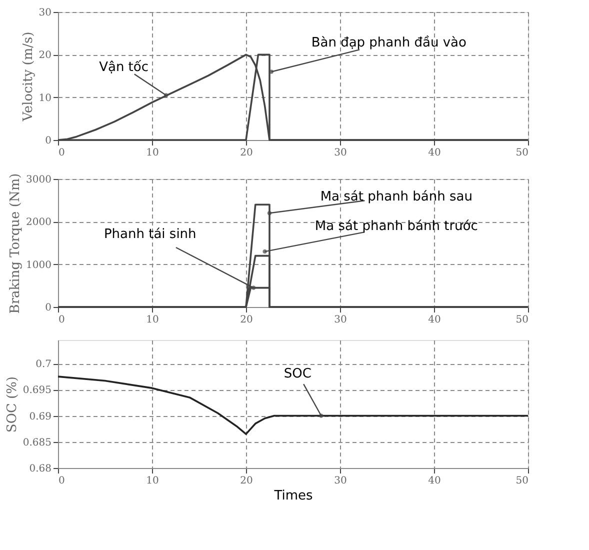  Describe the element at coordinates (293, 496) in the screenshot. I see `x-axis-title: Times` at that location.